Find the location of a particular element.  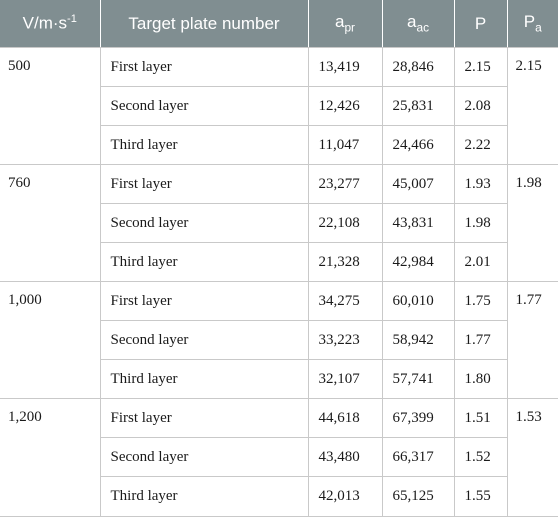

aac-cell: 28,846 is located at coordinates (418, 67).